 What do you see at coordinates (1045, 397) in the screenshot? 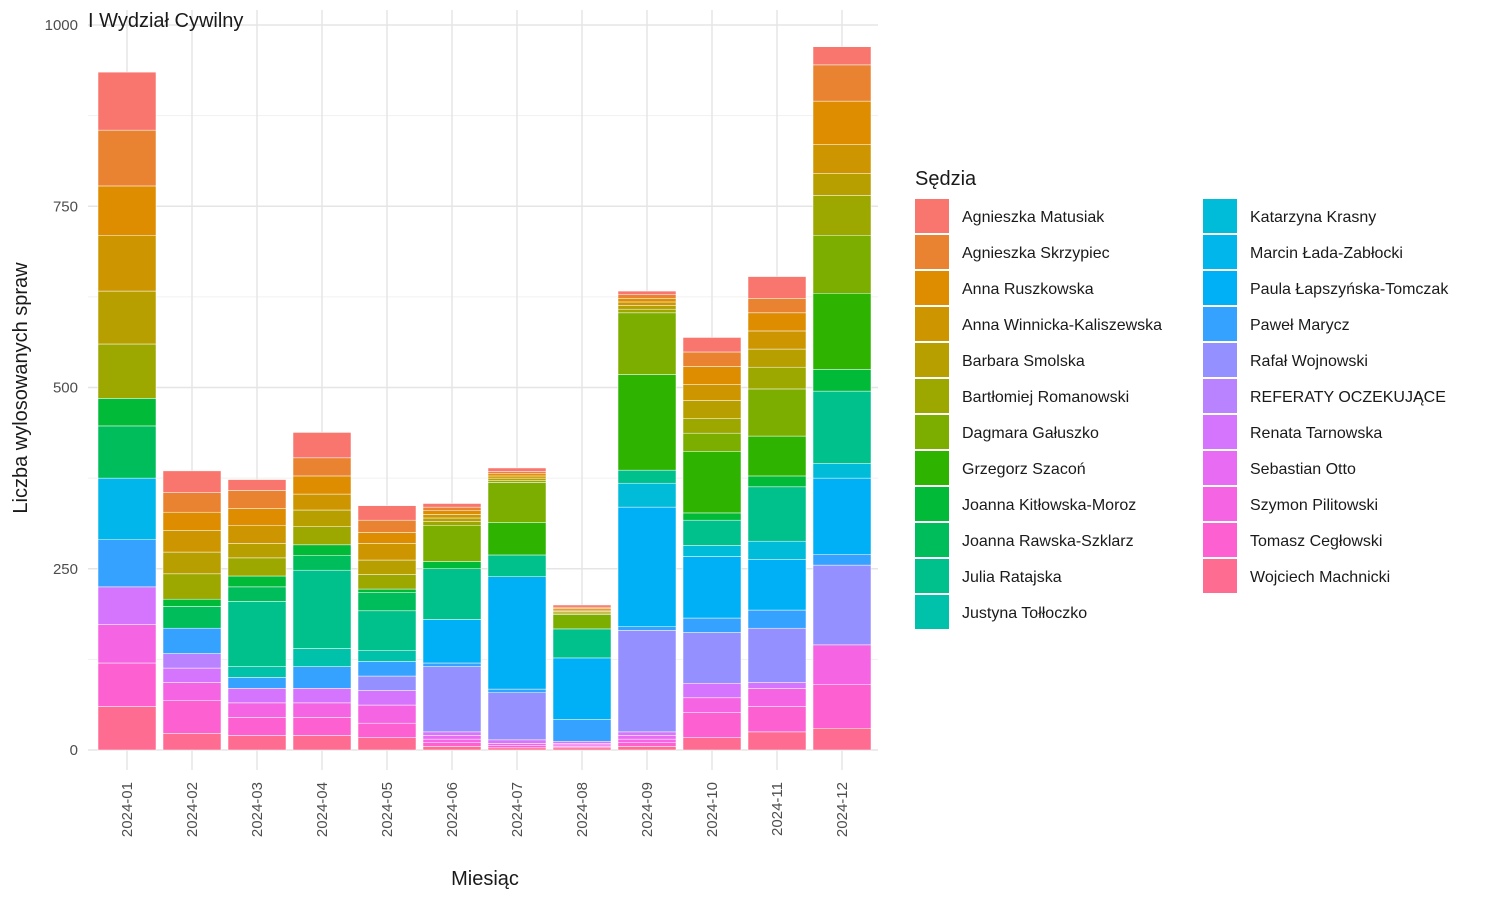
I see `legend-label: Bartłomiej Romanowski` at bounding box center [1045, 397].